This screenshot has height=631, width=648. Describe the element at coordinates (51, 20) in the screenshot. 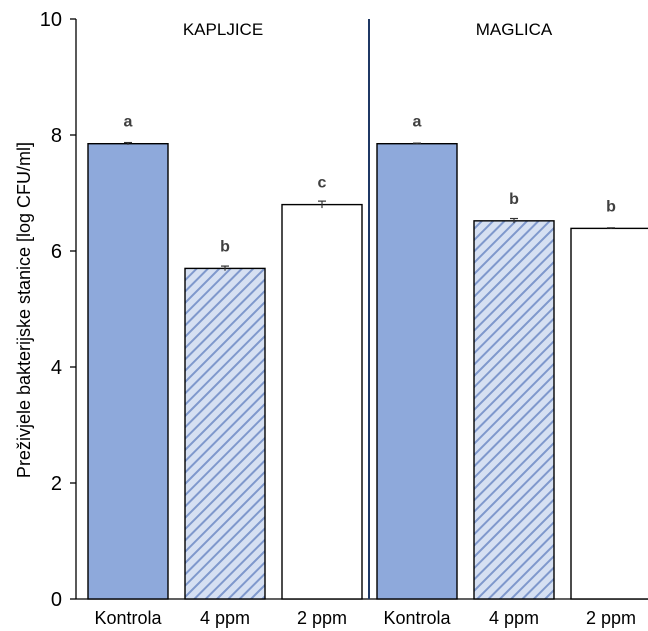

I see `y-tick-label: 10` at that location.